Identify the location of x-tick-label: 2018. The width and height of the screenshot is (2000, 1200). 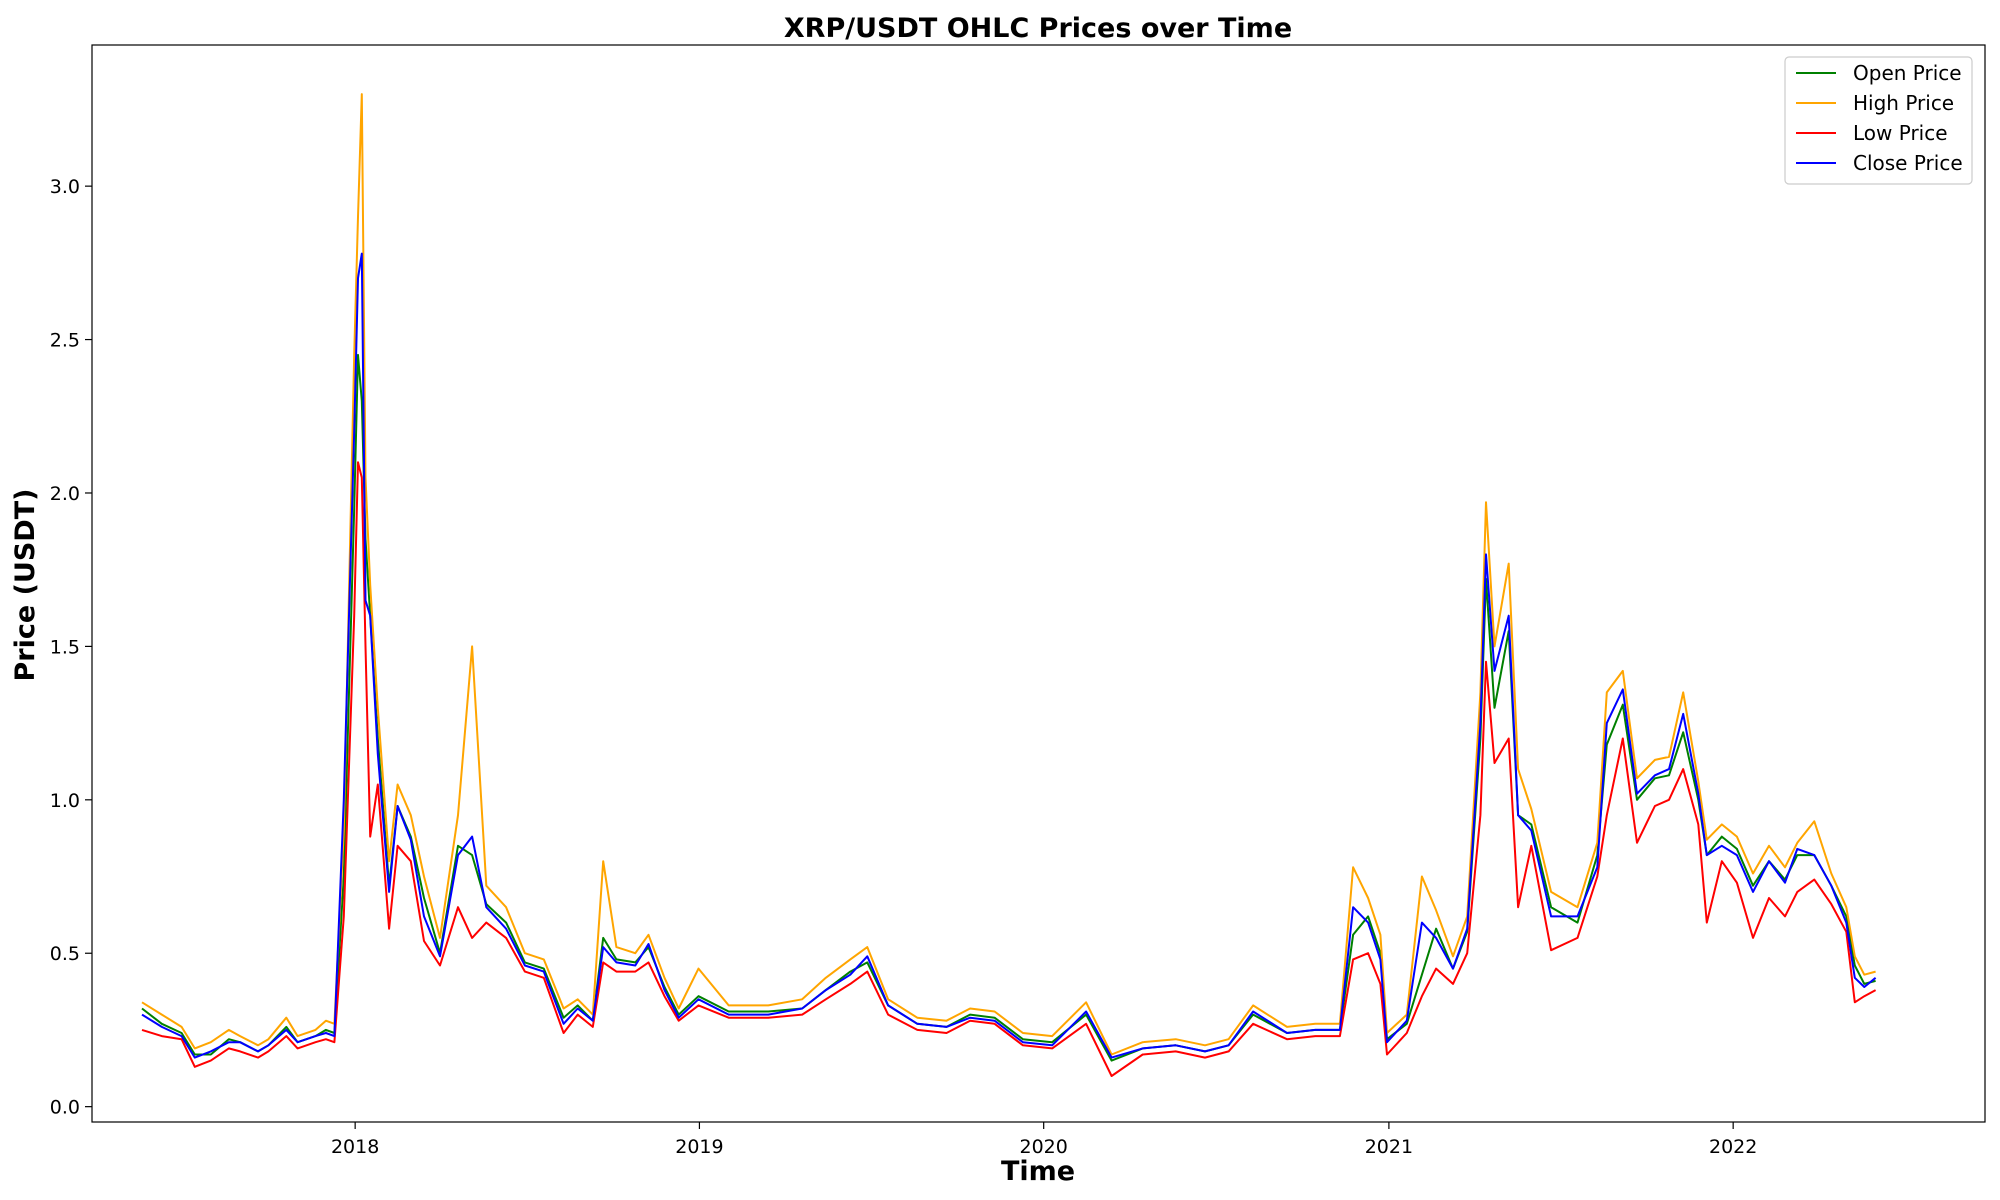
(355, 1147).